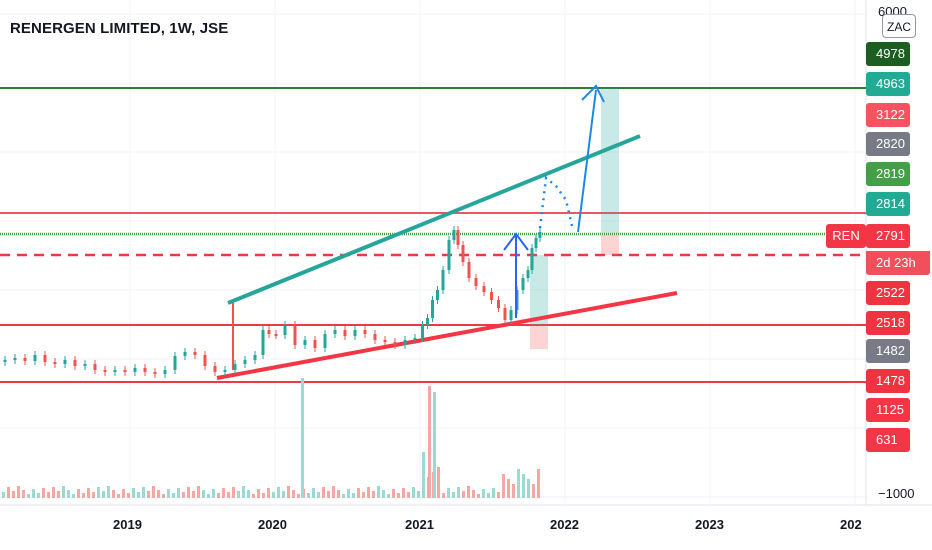 The width and height of the screenshot is (932, 550). Describe the element at coordinates (434, 445) in the screenshot. I see `volume-spike-2021-b` at that location.